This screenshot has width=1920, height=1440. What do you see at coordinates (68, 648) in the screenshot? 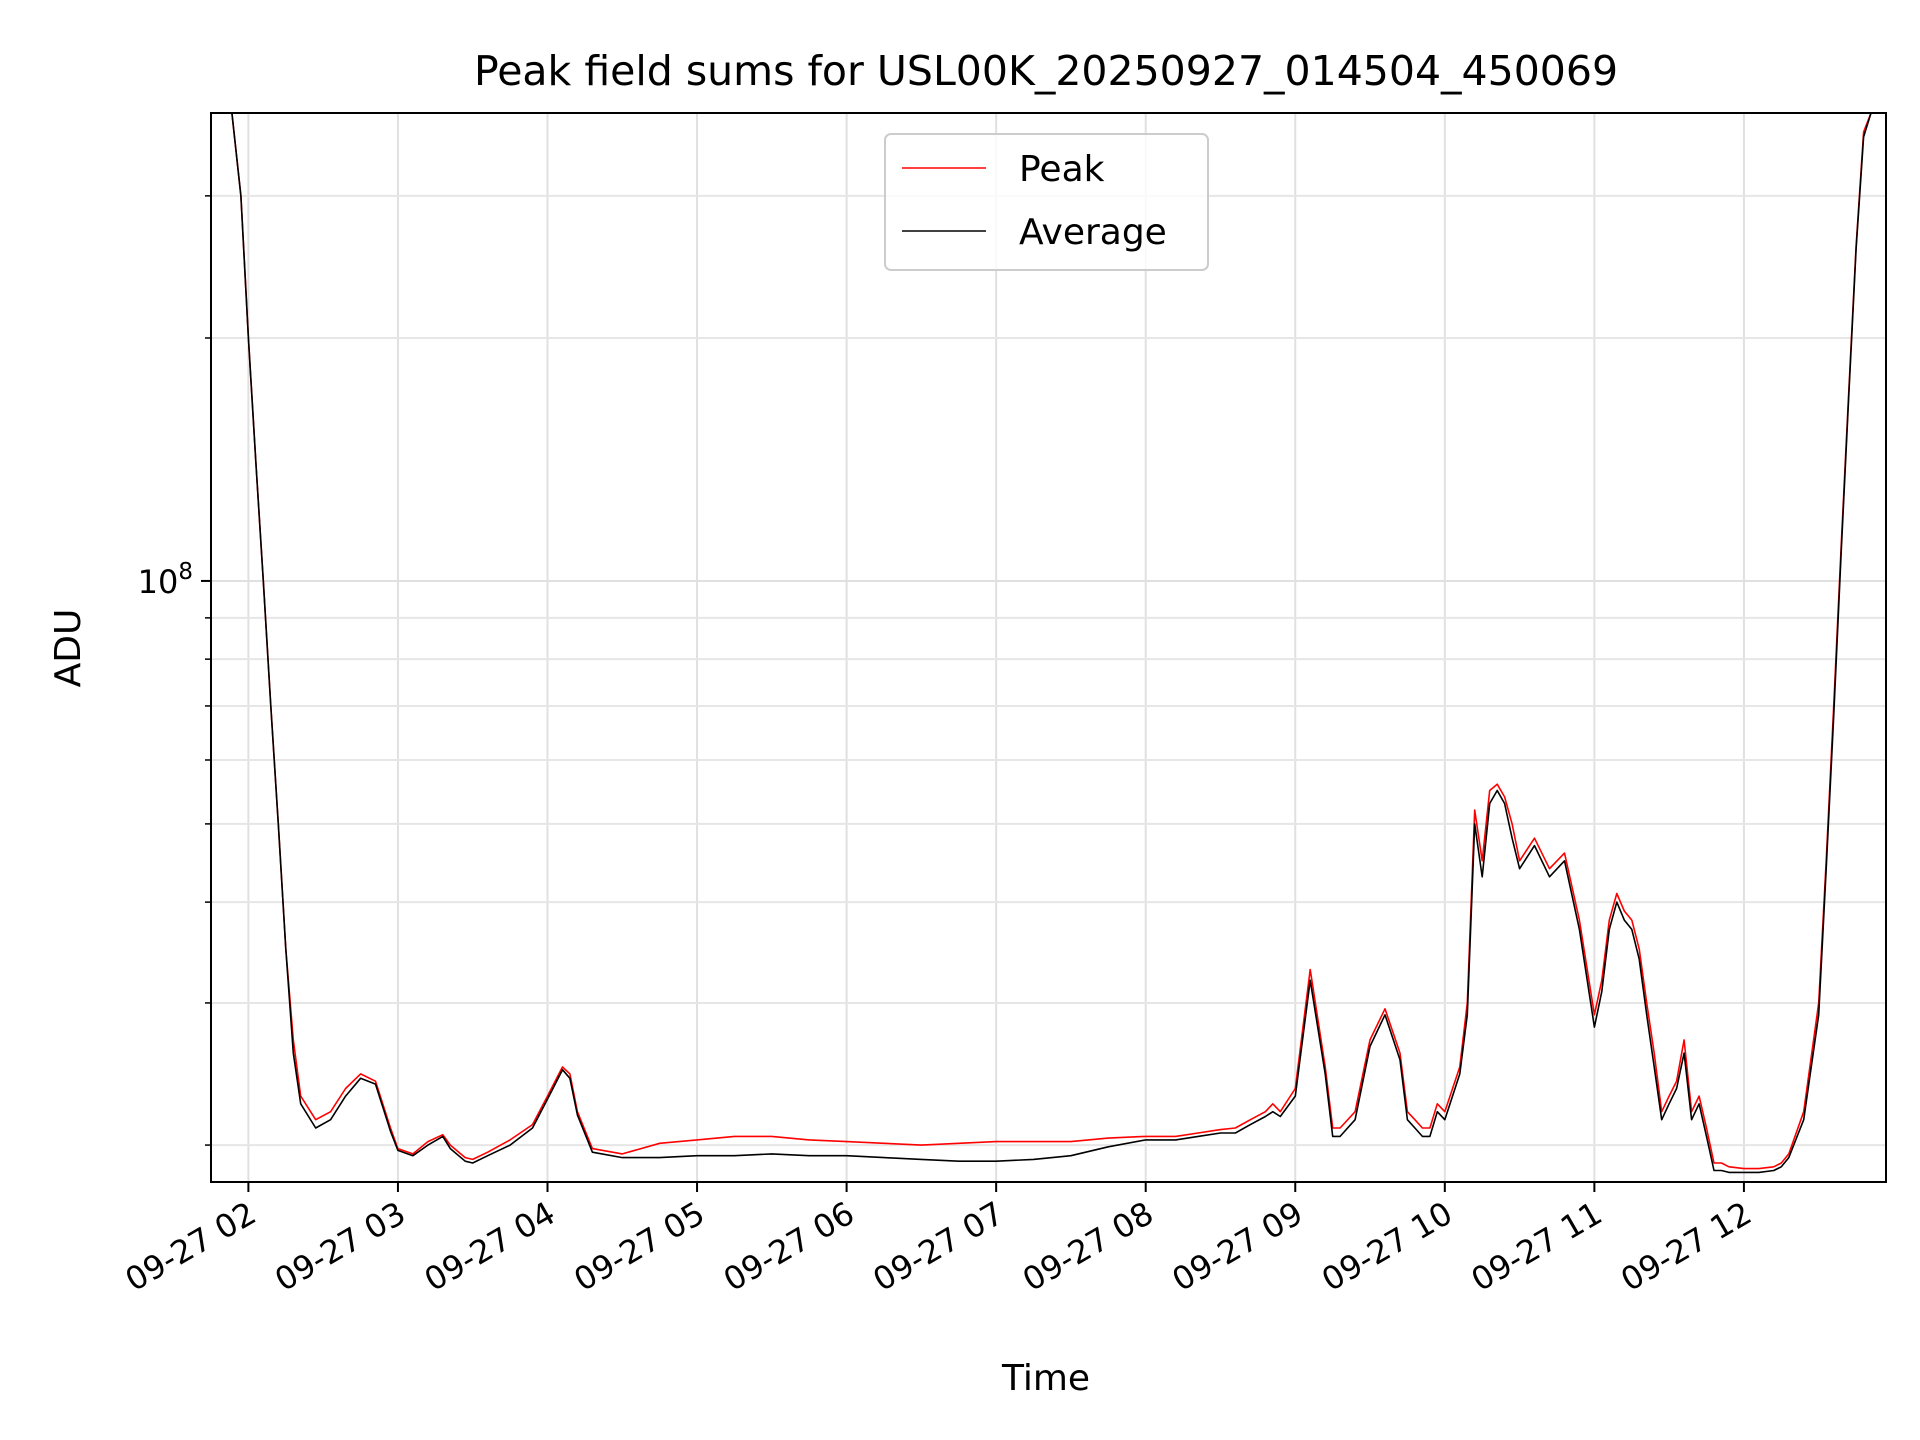
I see `y-axis-label: ADU` at bounding box center [68, 648].